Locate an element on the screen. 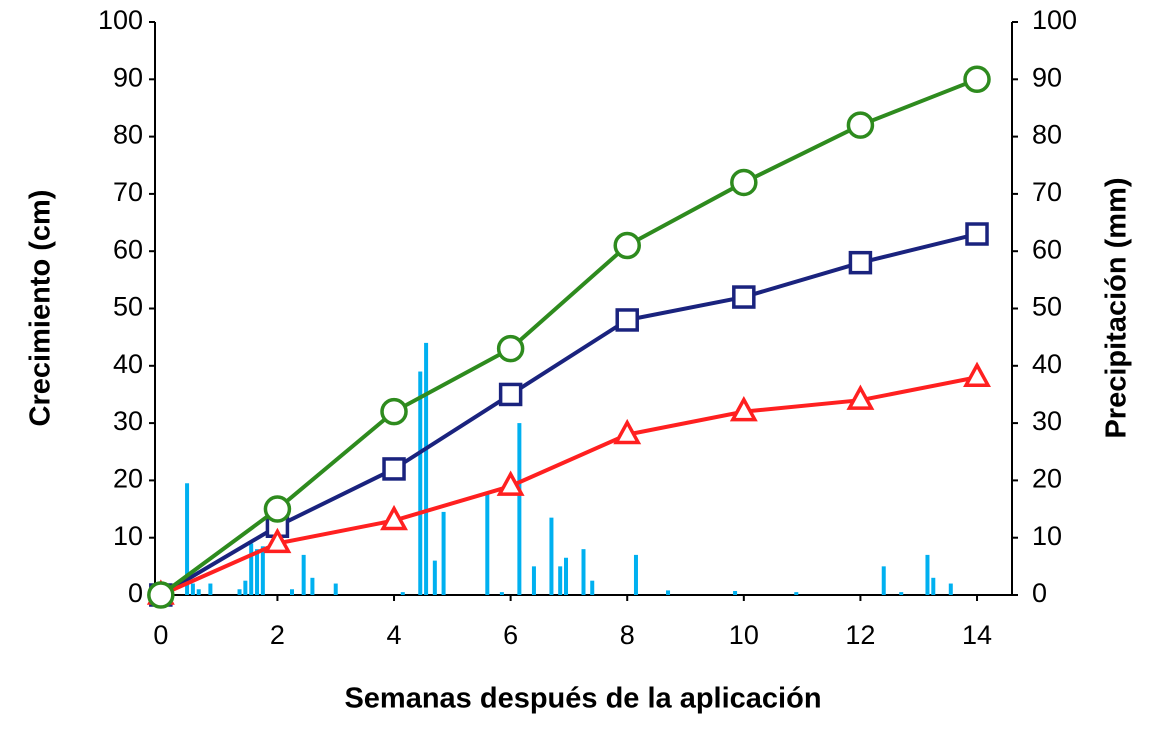  y2-tick-label: 20 is located at coordinates (1047, 479).